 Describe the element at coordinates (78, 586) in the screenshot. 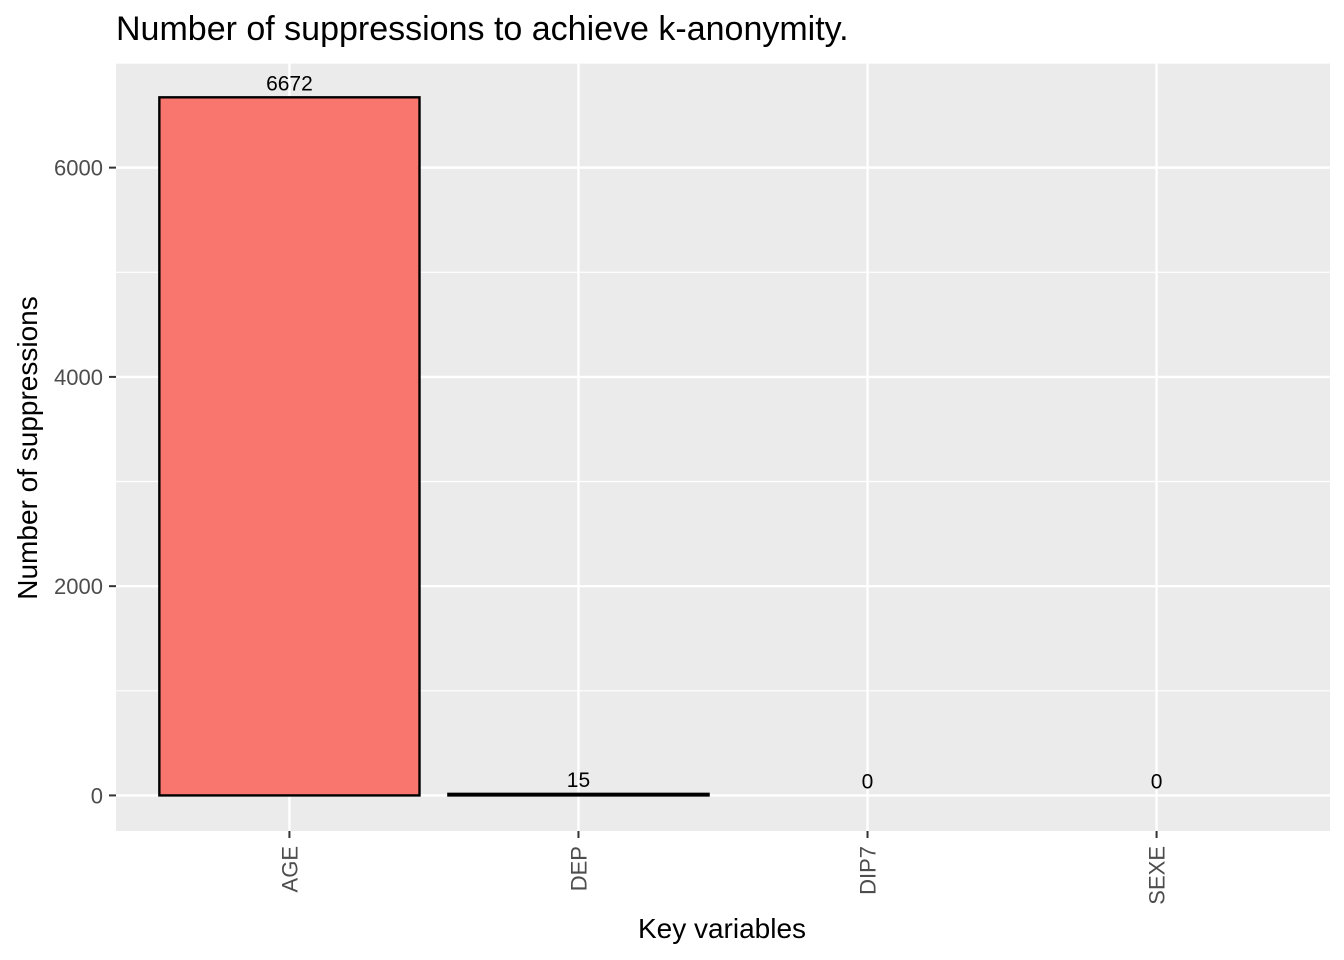

I see `y-tick-label-1: 2000` at that location.